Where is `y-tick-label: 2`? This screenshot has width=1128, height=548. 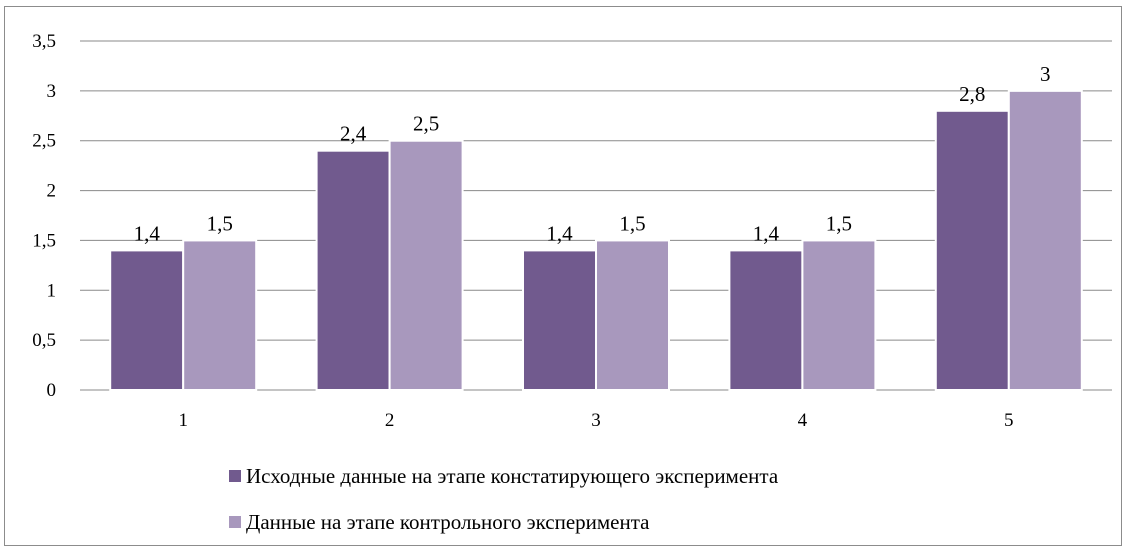 y-tick-label: 2 is located at coordinates (52, 191).